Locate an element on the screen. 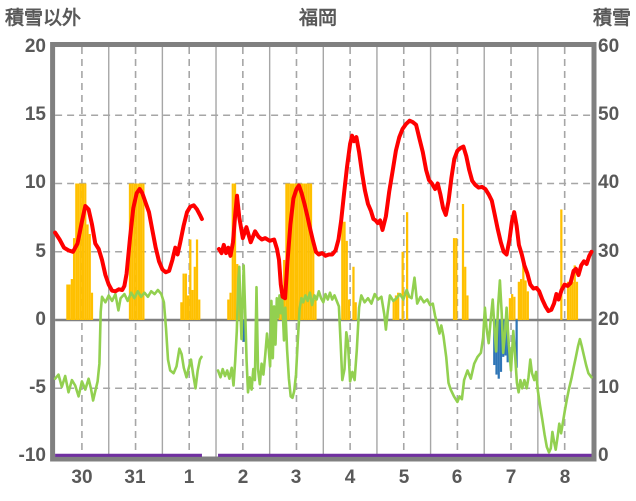 The width and height of the screenshot is (636, 501). right-tick-40: 40 is located at coordinates (609, 182).